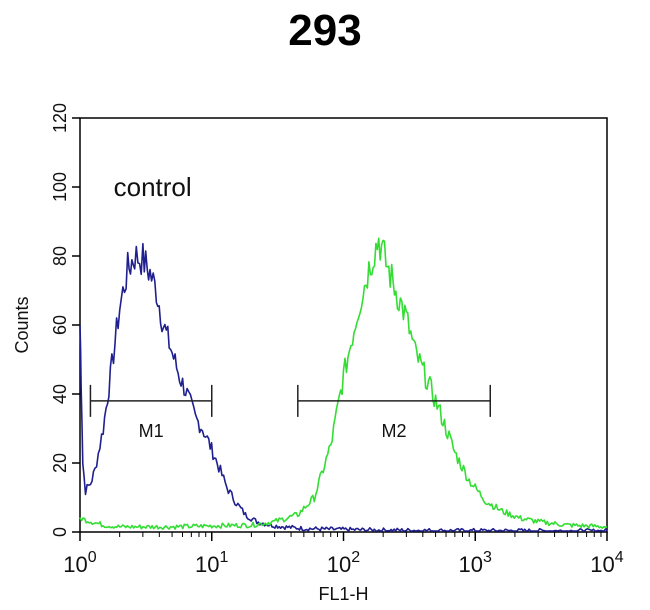 Image resolution: width=650 pixels, height=610 pixels. Describe the element at coordinates (355, 557) in the screenshot. I see `x-tick-exponent: 2` at that location.